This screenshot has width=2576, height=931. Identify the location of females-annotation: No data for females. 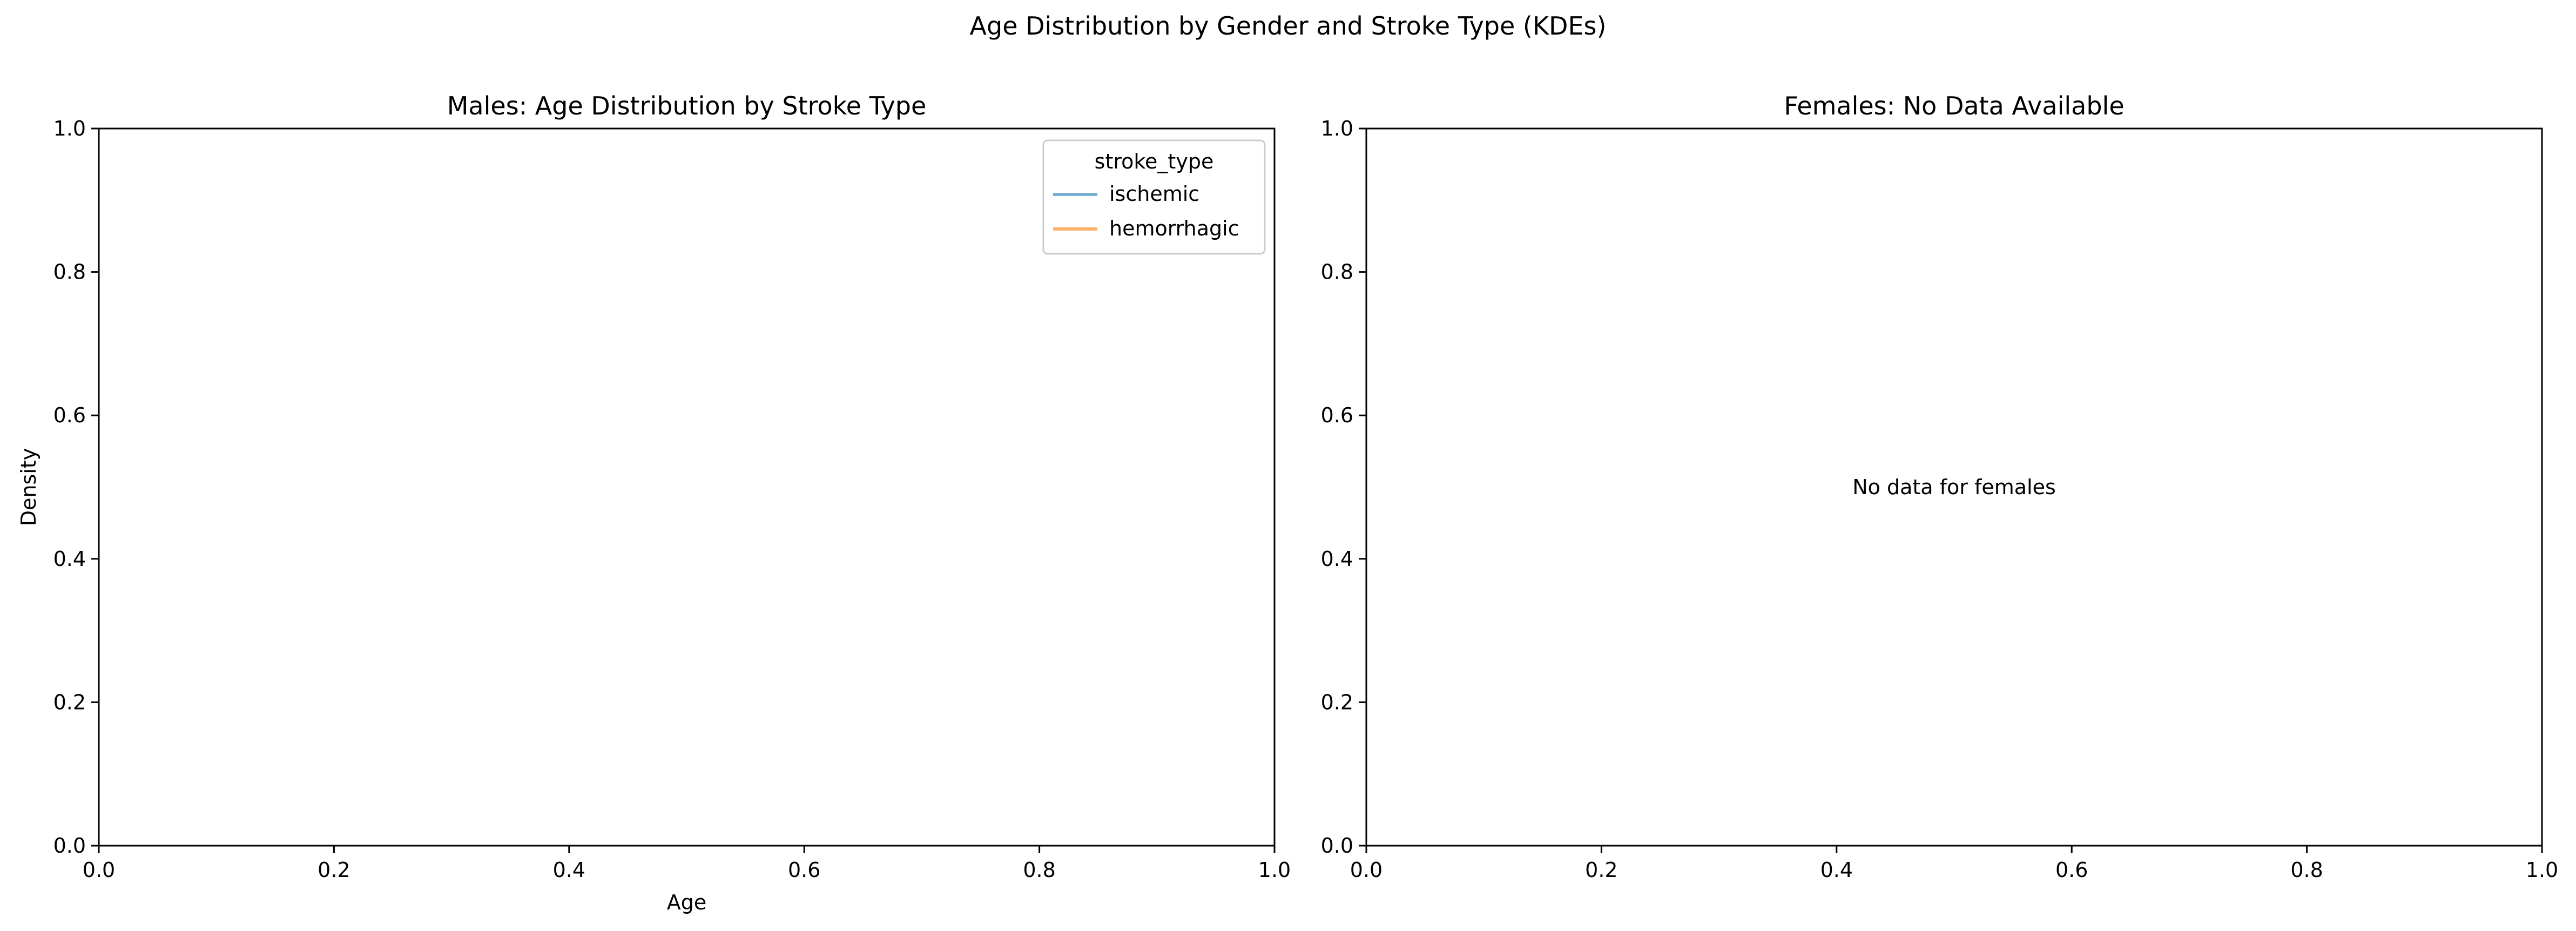
(1954, 487).